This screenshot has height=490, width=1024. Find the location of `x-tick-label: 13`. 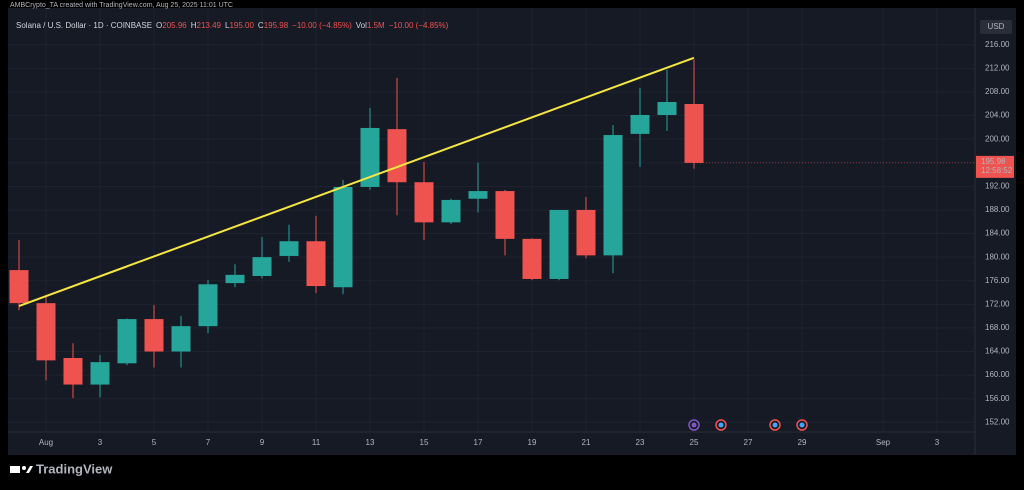

x-tick-label: 13 is located at coordinates (370, 442).